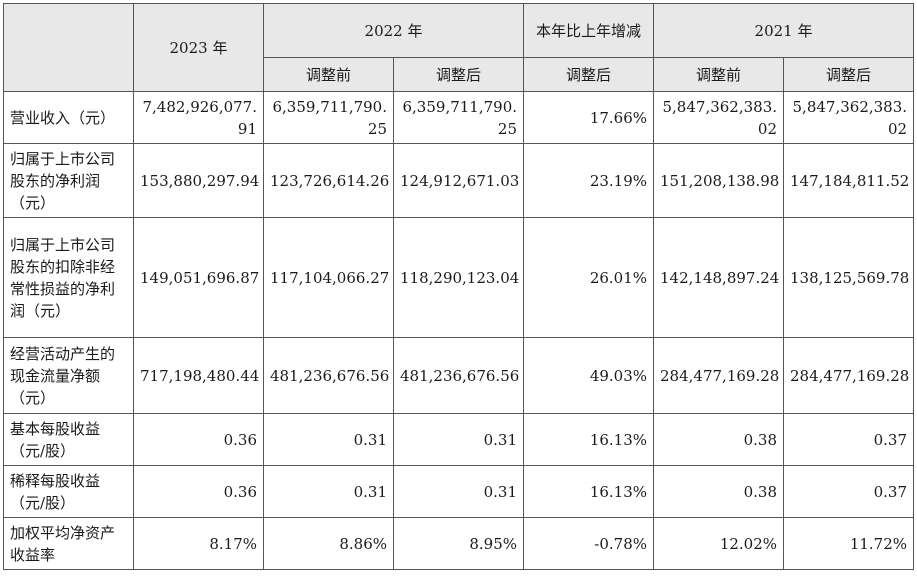 This screenshot has width=917, height=578. I want to click on cell-2022-after: 8.95%, so click(458, 543).